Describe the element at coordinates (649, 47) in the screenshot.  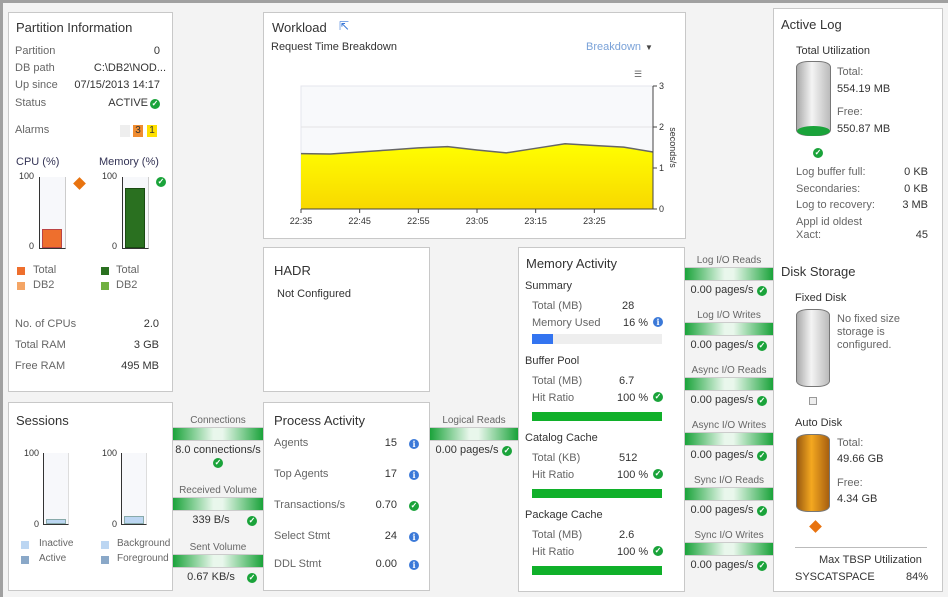
I see `chevron-down-icon: ▼` at that location.